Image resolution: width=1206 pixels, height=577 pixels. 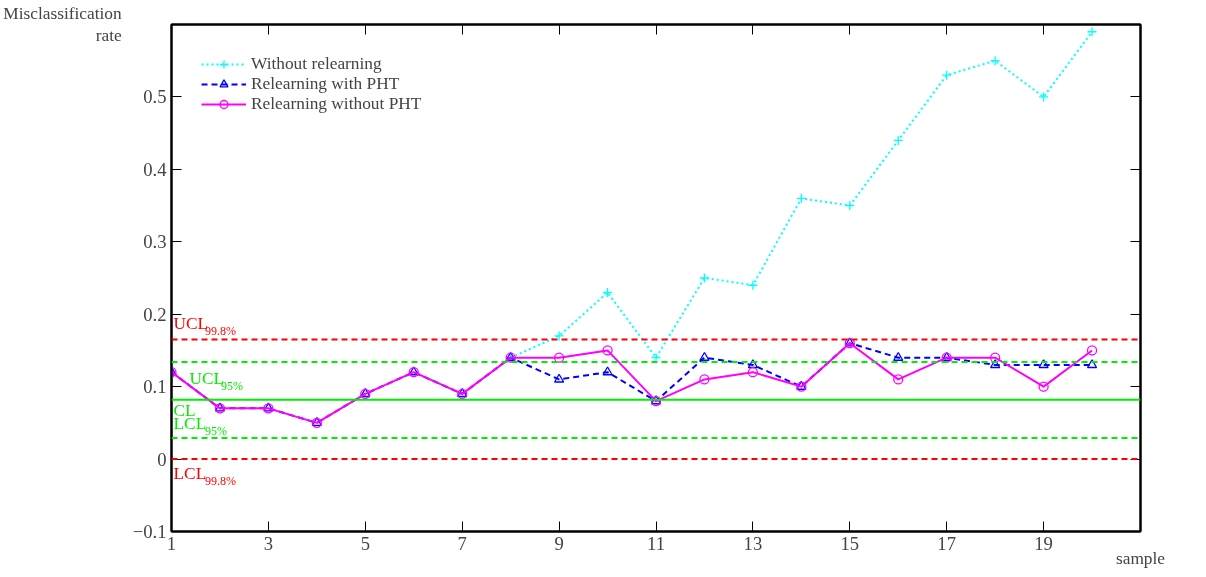 I want to click on x-axis-title: sample, so click(x=1140, y=558).